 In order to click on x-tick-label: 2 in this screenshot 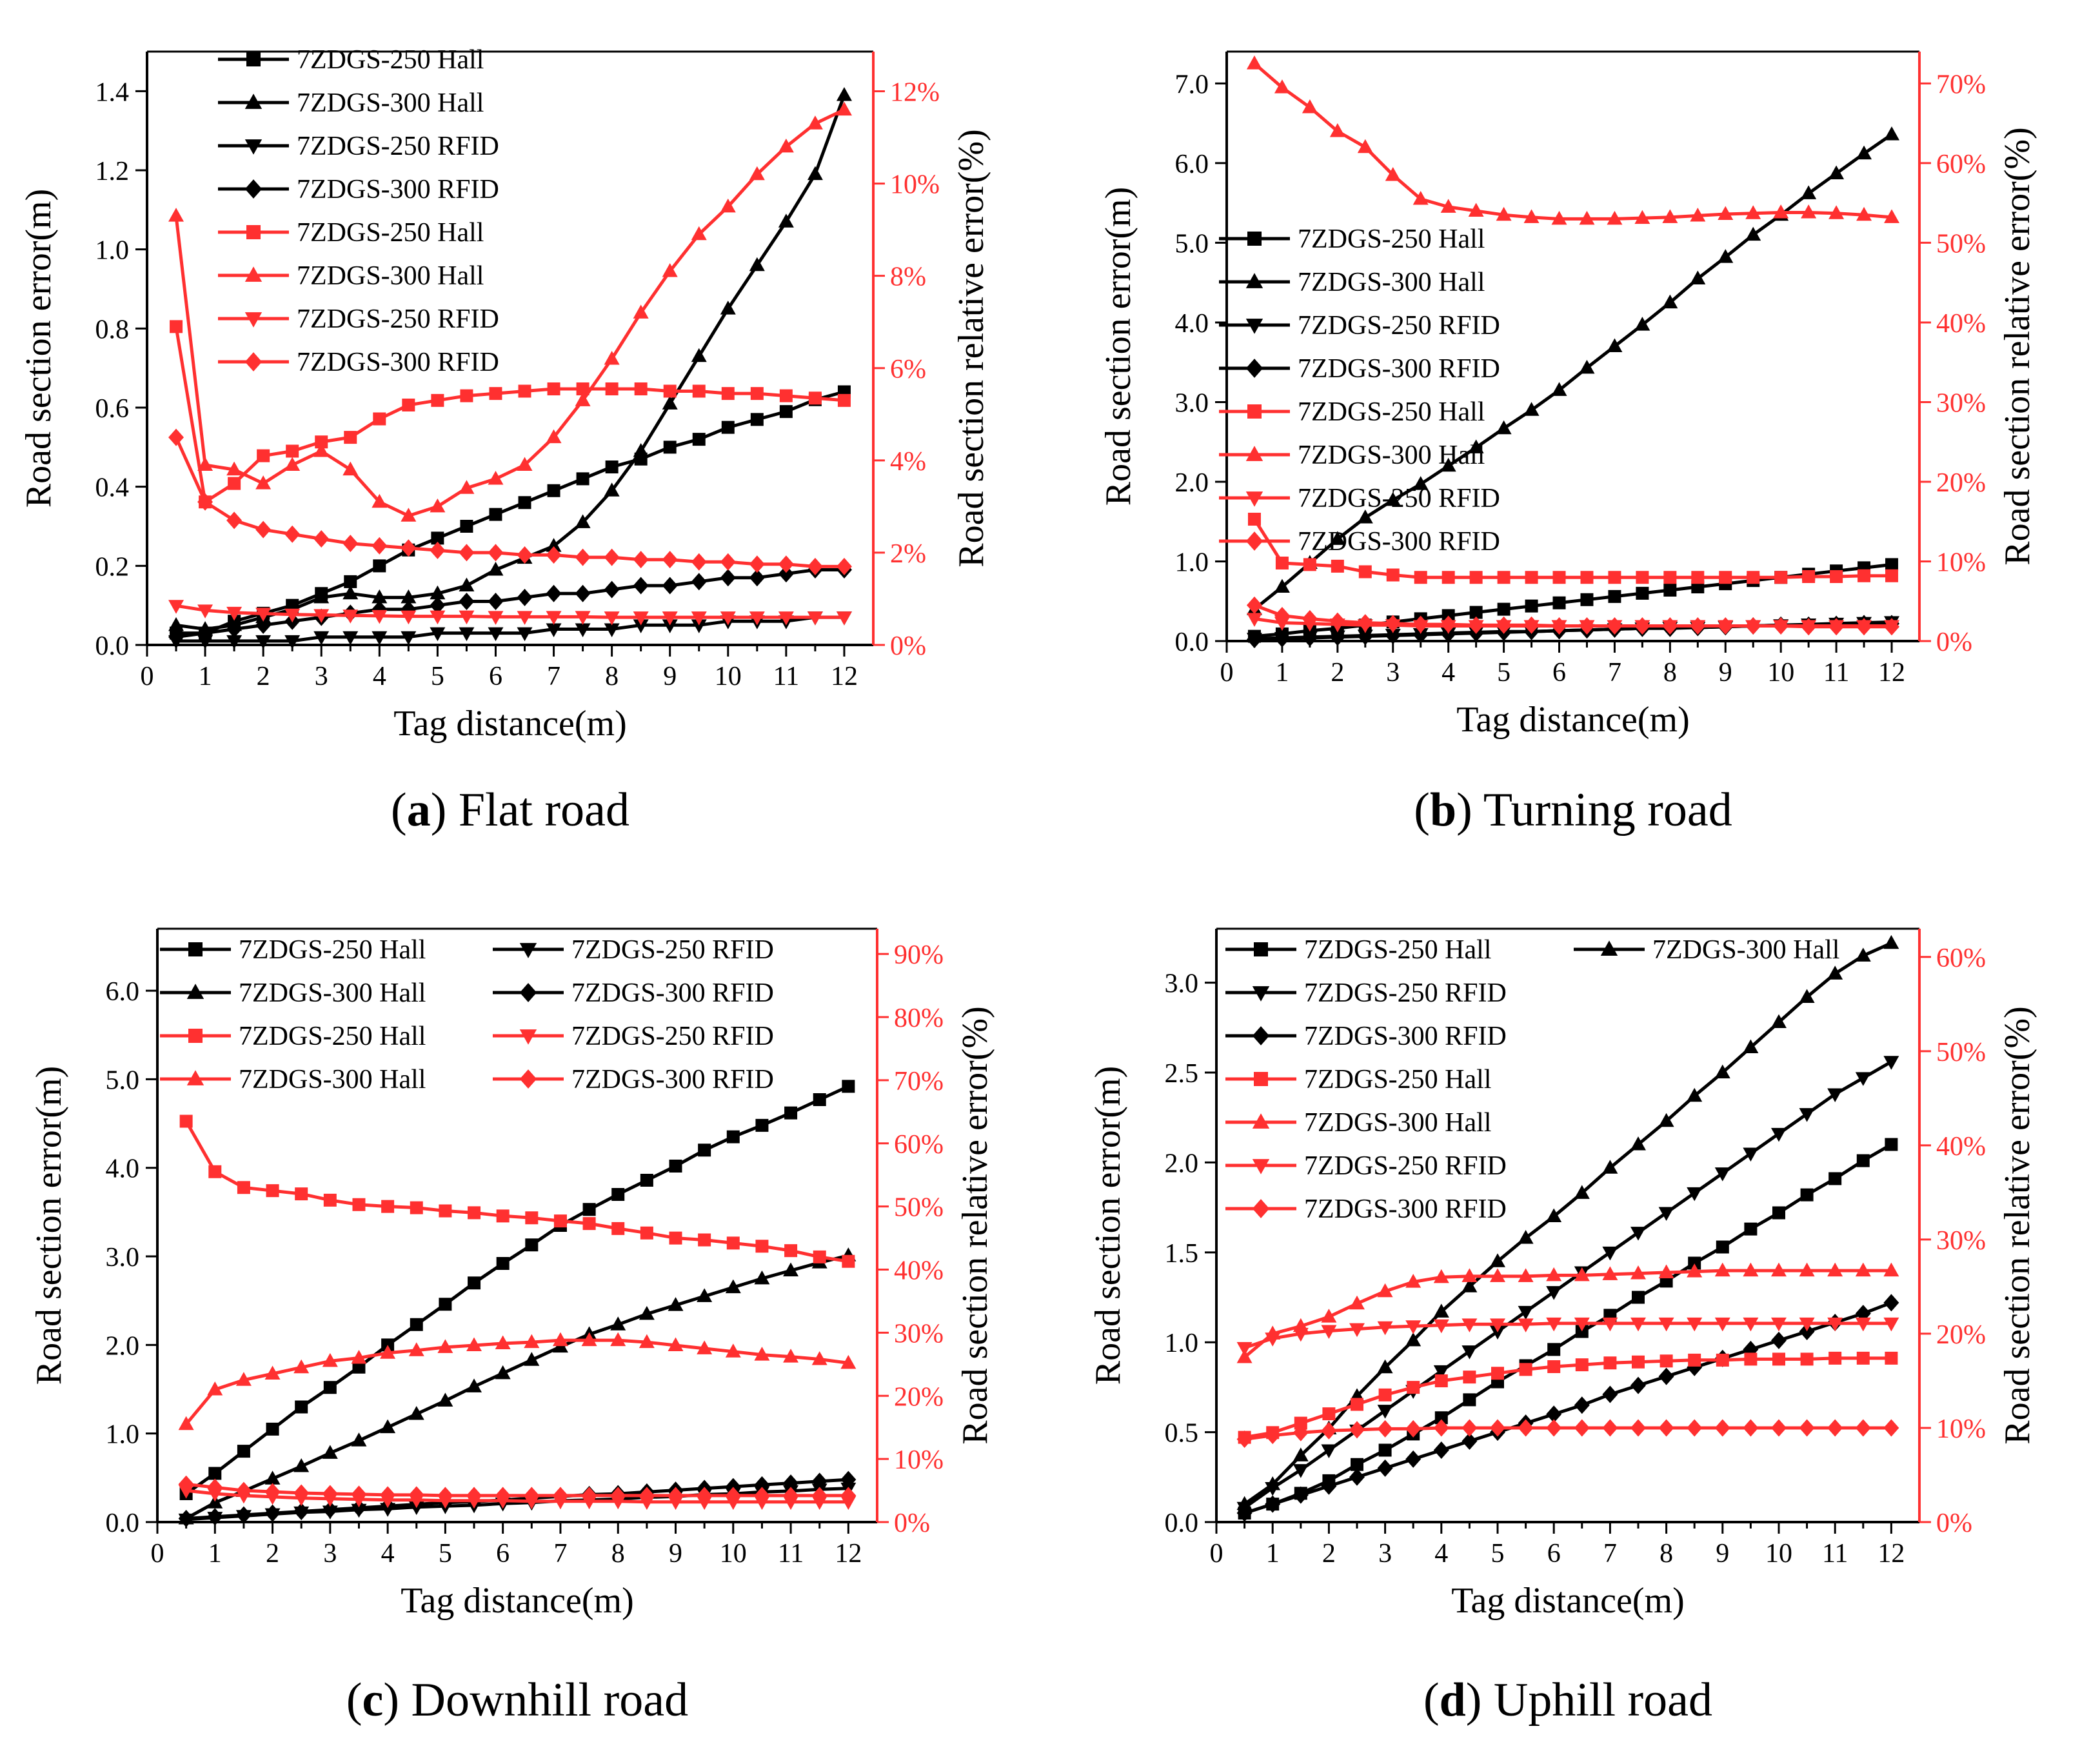, I will do `click(273, 1554)`.